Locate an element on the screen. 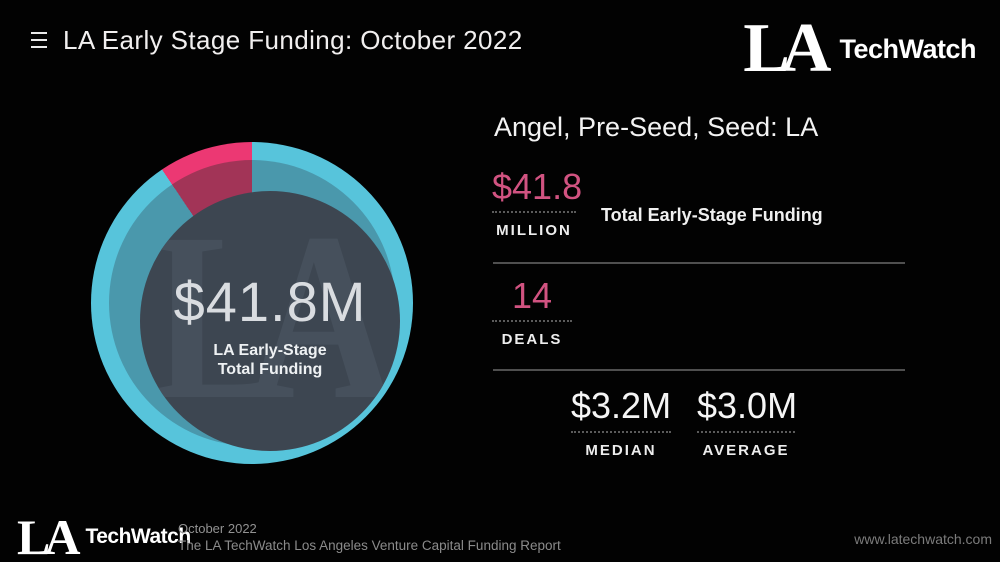  latechwatch-footer-logo: LA TechWatch is located at coordinates (104, 537).